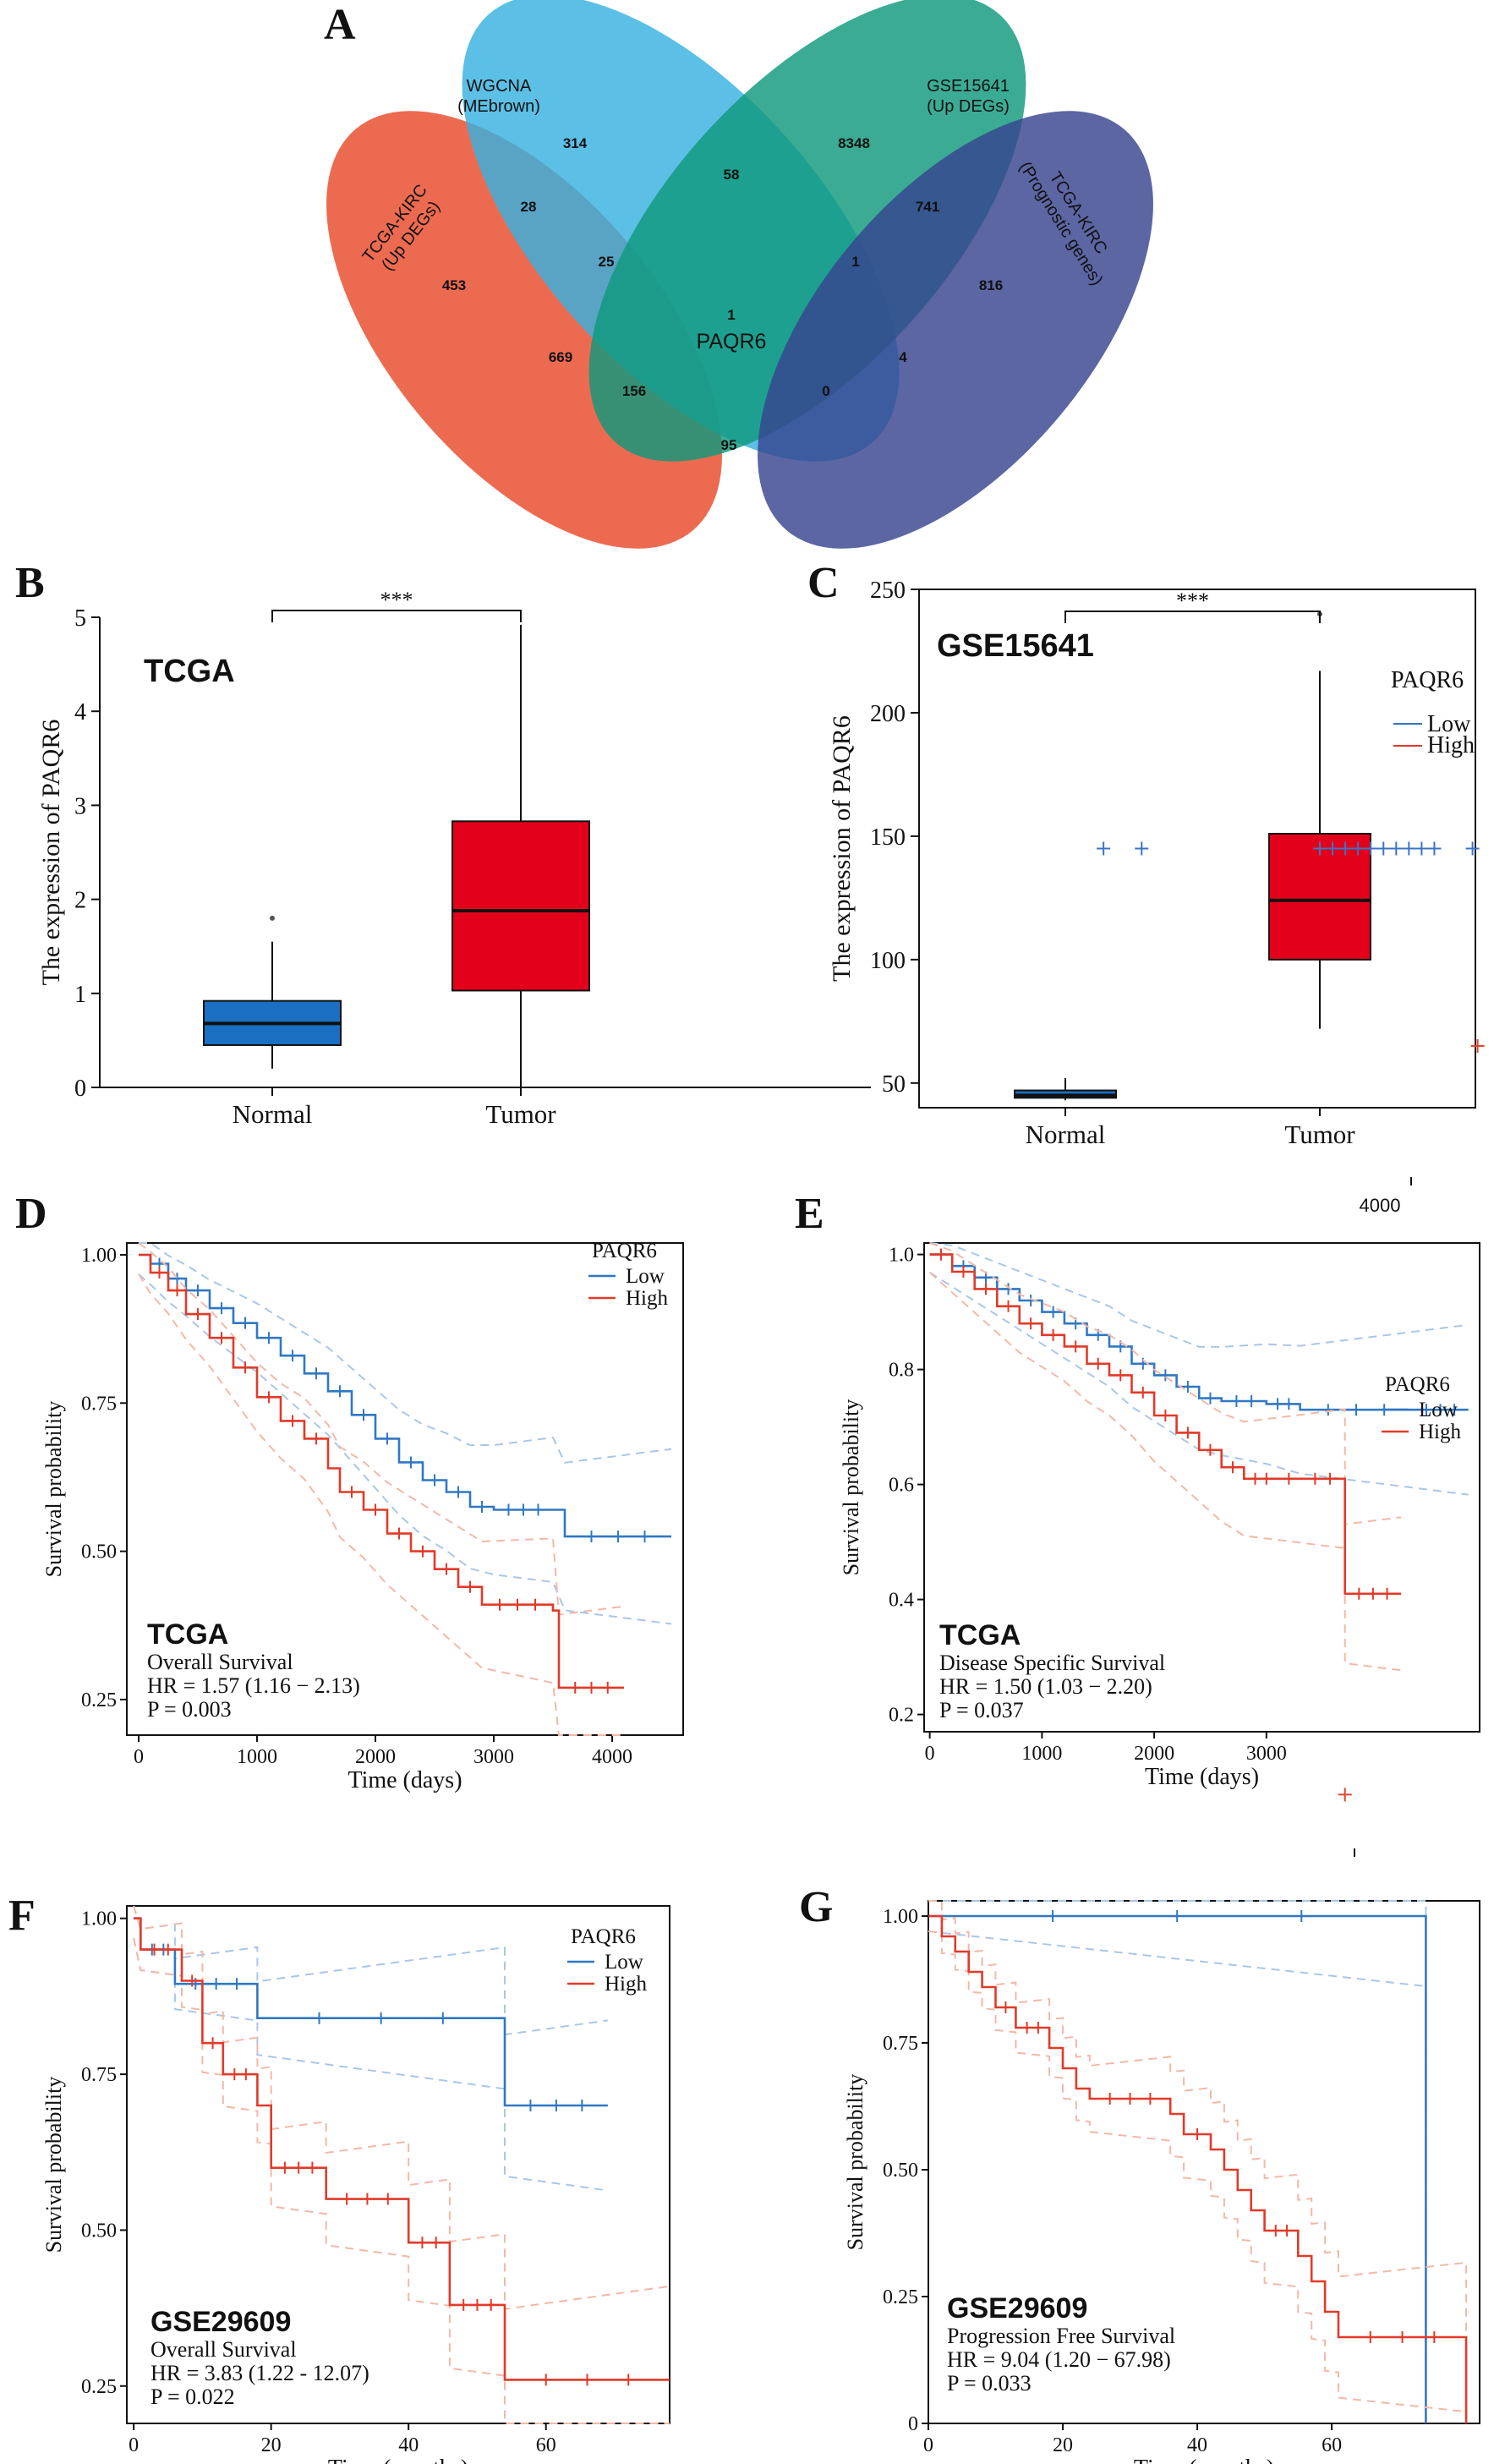 This screenshot has height=2464, width=1494. What do you see at coordinates (1017, 2308) in the screenshot?
I see `dataset-label: GSE29609` at bounding box center [1017, 2308].